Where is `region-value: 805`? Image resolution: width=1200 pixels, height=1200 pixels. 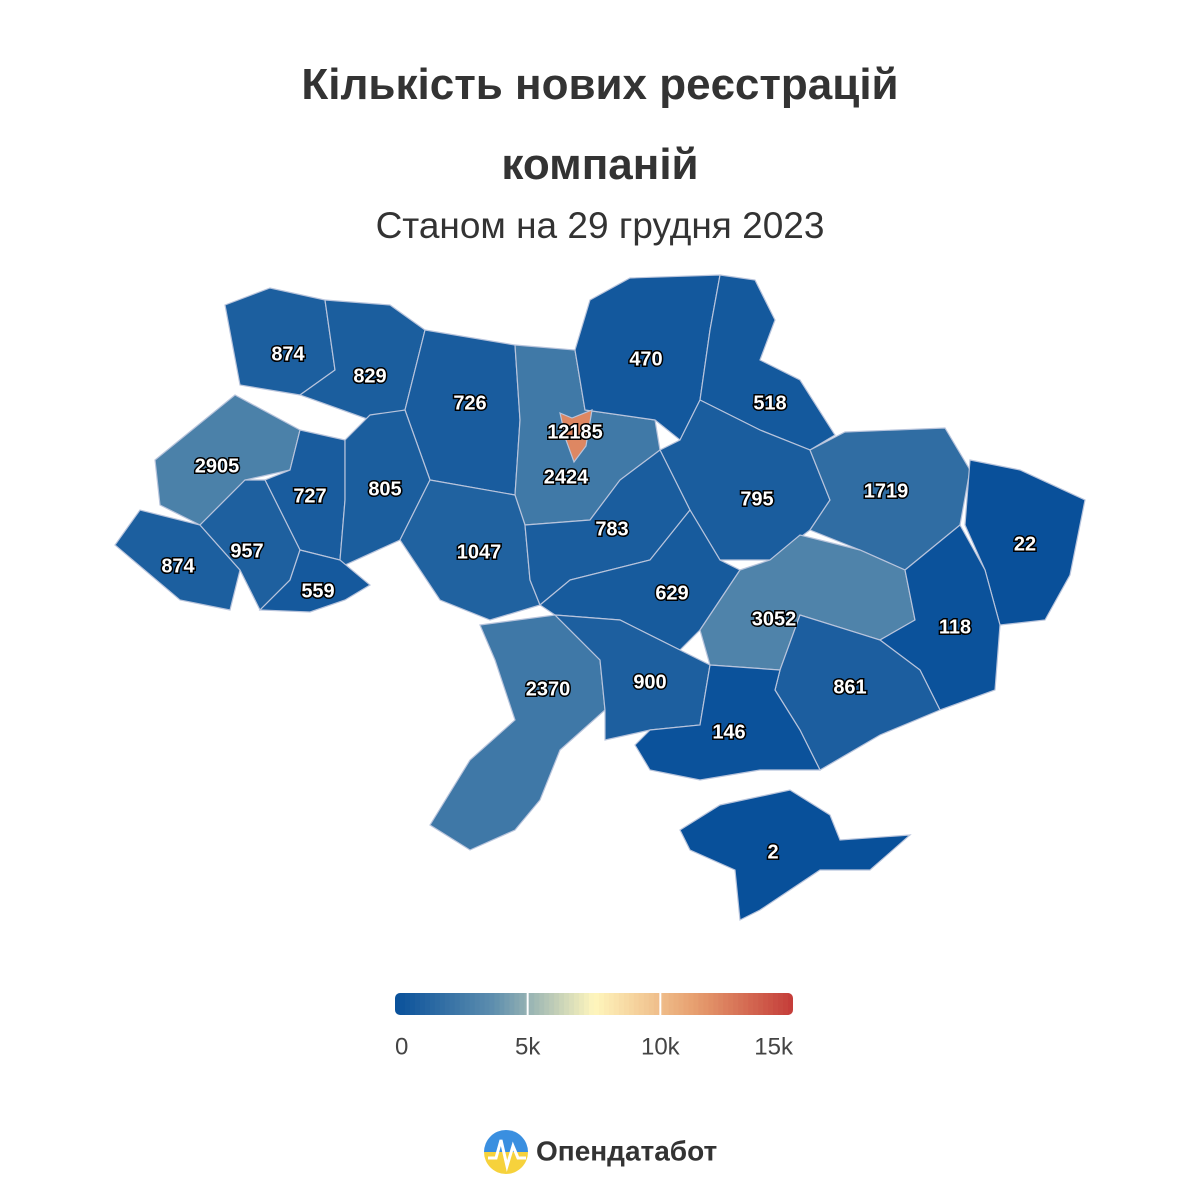 region-value: 805 is located at coordinates (384, 489).